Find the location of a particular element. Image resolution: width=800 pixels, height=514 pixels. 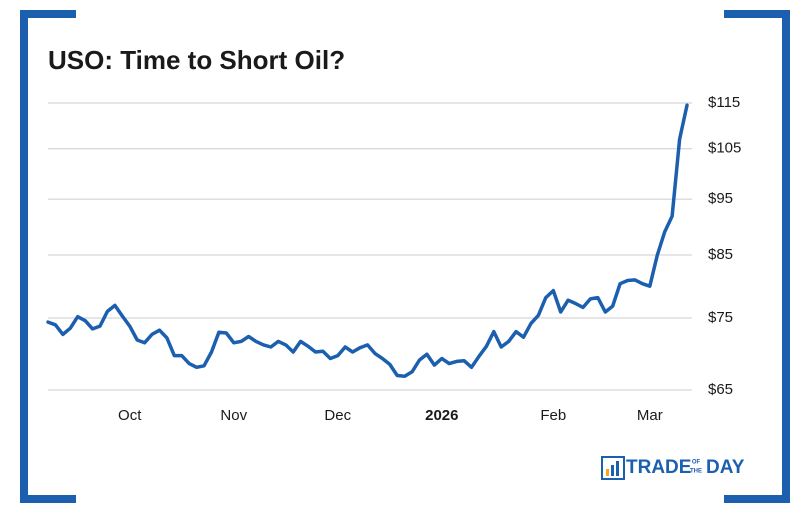

logo-text: OF is located at coordinates (696, 463).